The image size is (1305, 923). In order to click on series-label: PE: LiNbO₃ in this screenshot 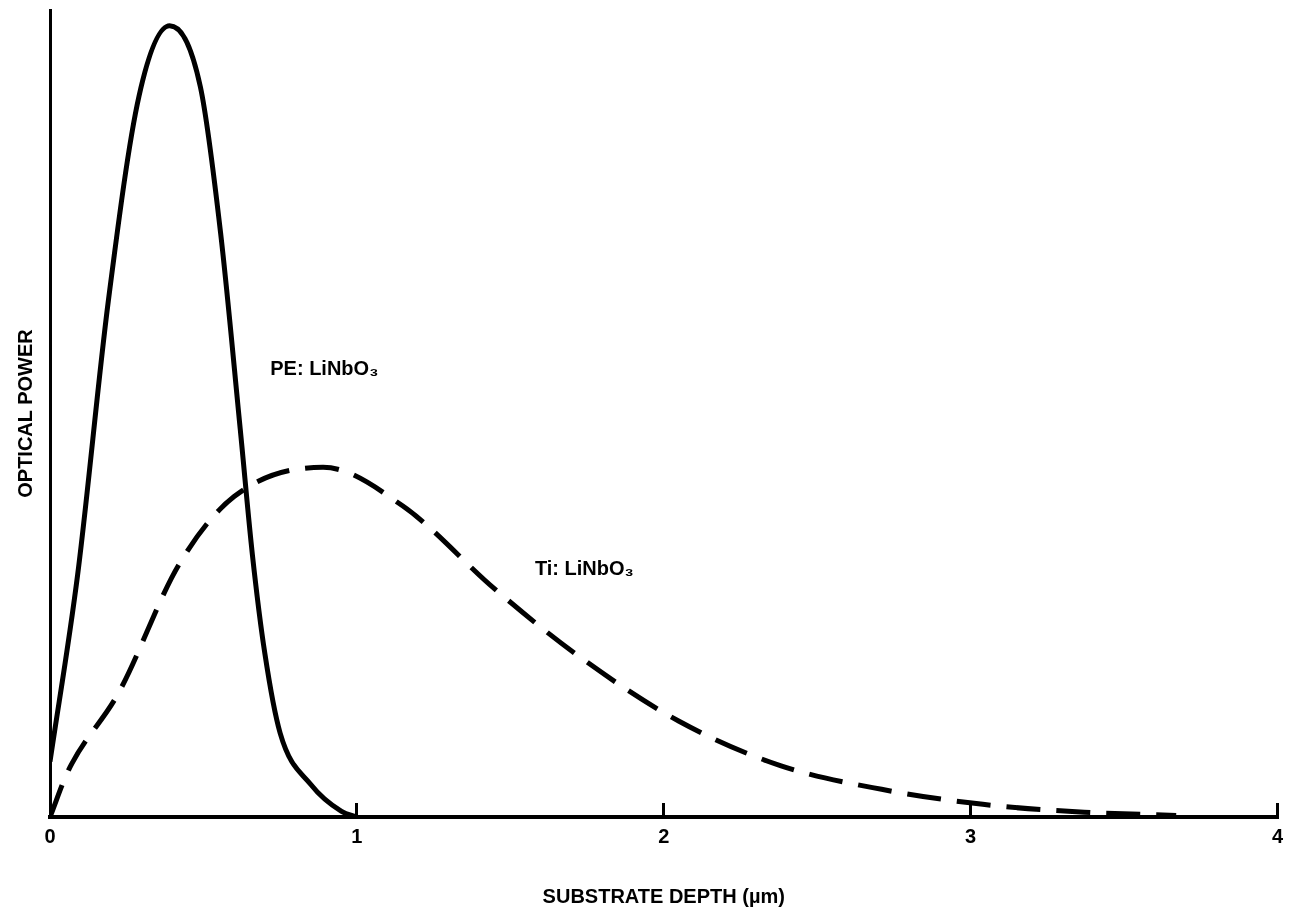, I will do `click(324, 367)`.